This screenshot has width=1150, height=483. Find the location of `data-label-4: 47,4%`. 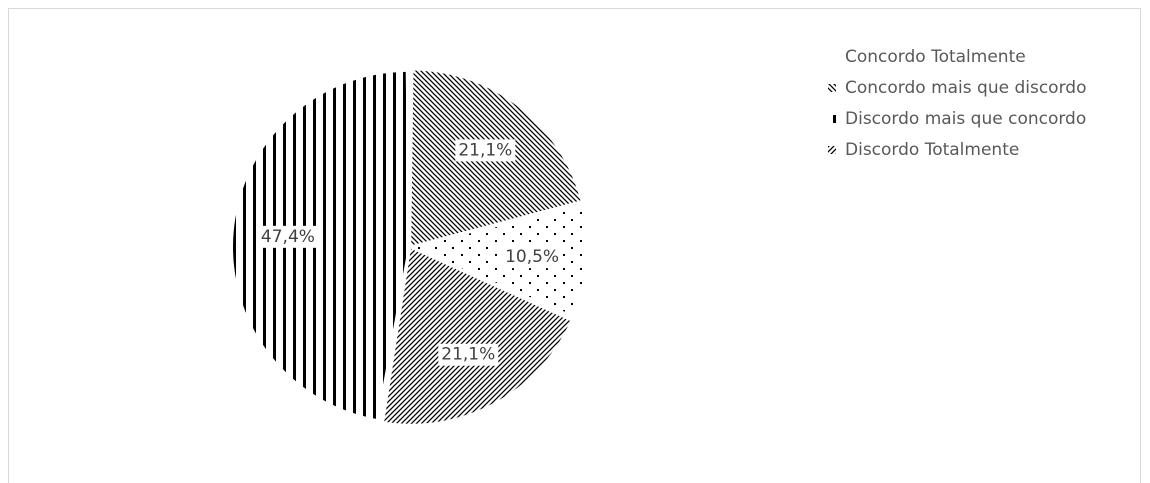

data-label-4: 47,4% is located at coordinates (288, 237).